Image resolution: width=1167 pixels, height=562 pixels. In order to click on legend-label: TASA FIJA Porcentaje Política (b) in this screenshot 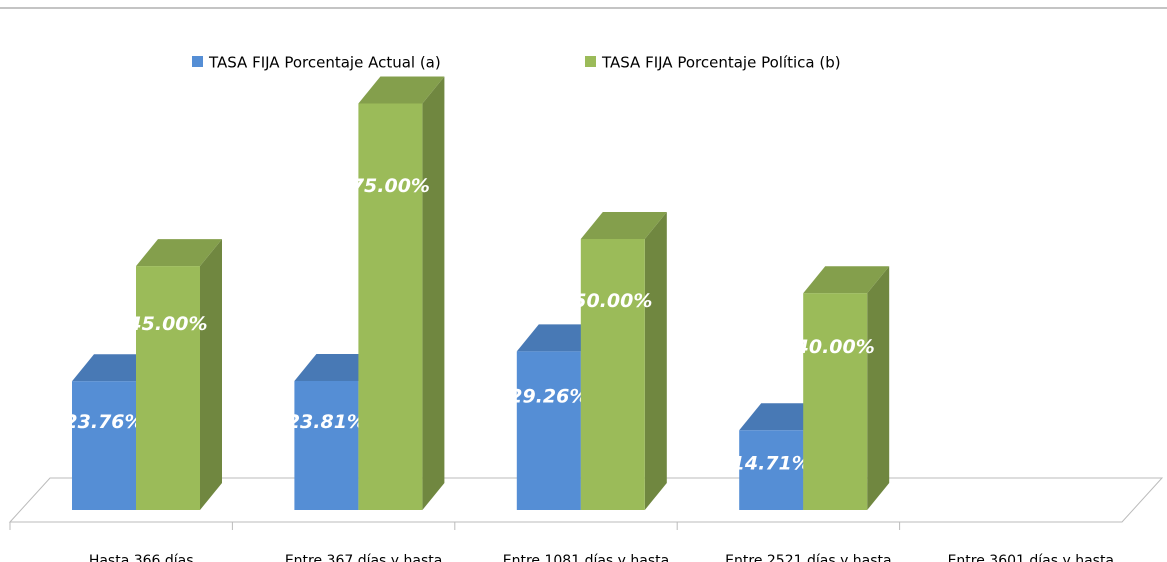, I will do `click(721, 63)`.